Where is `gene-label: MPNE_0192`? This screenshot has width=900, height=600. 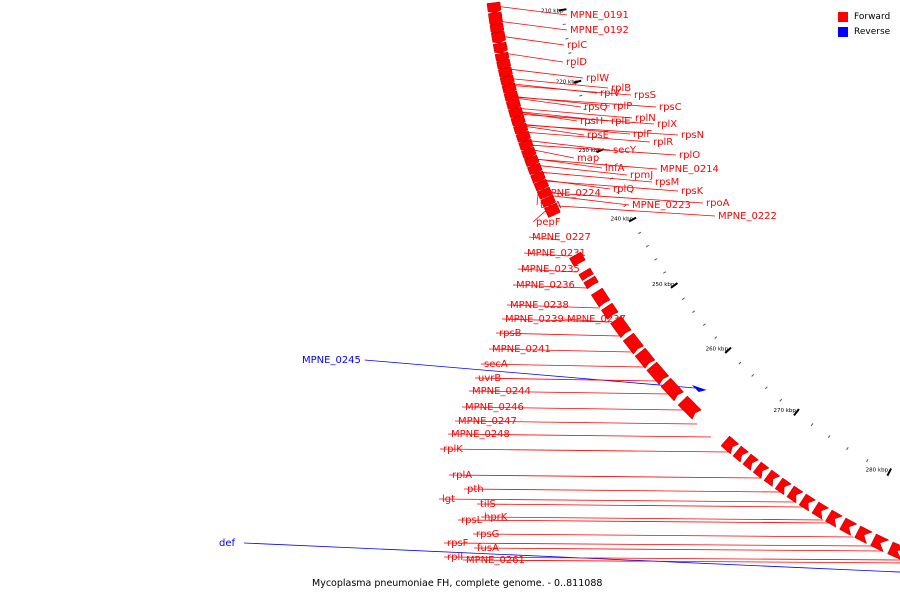
gene-label: MPNE_0192 is located at coordinates (599, 30).